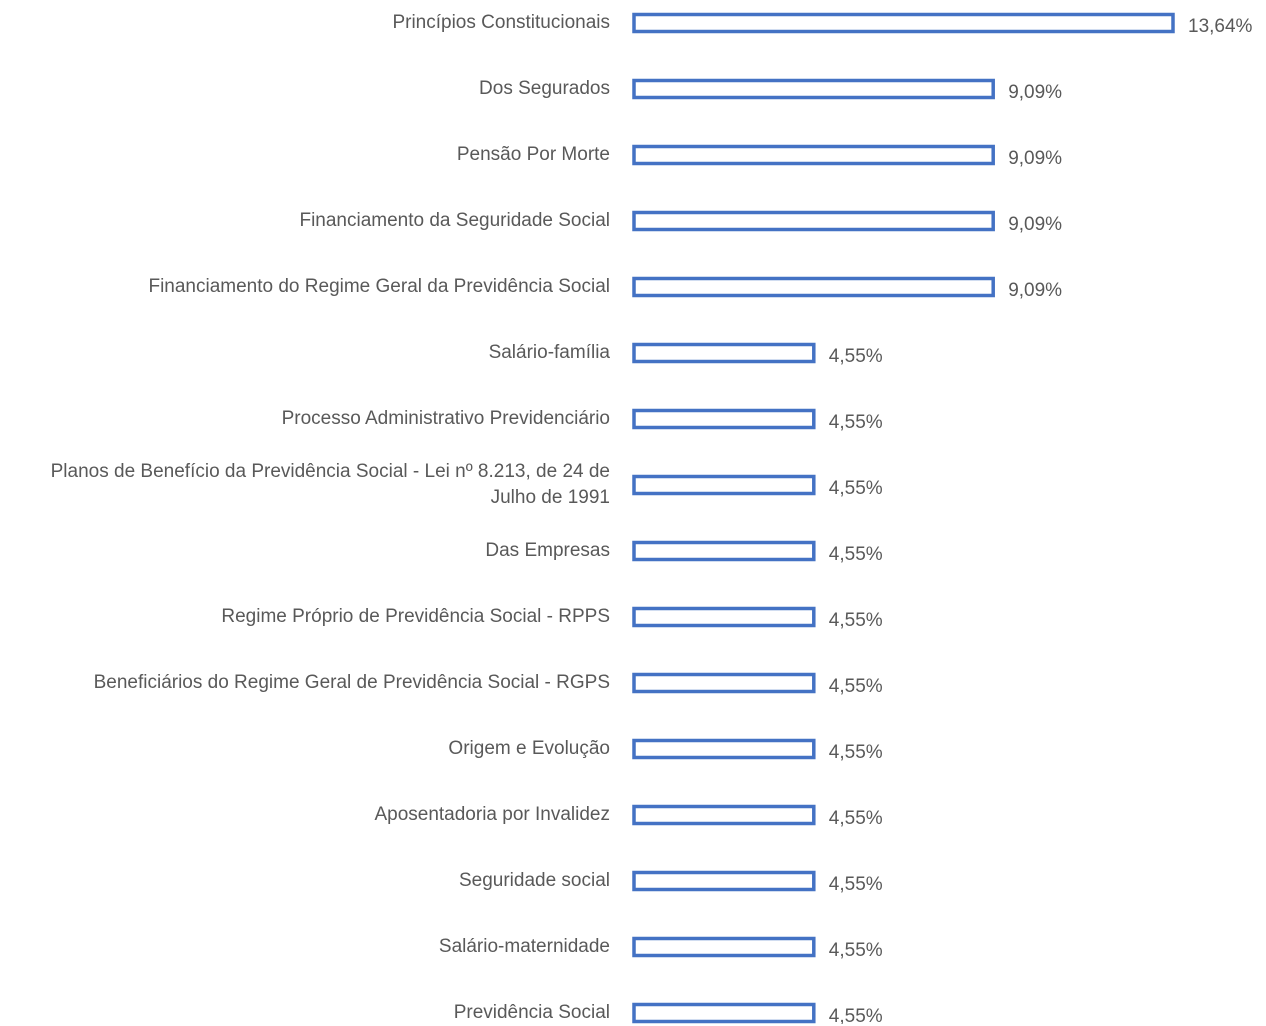 The width and height of the screenshot is (1266, 1026). Describe the element at coordinates (549, 352) in the screenshot. I see `category-label: Salário-família` at that location.